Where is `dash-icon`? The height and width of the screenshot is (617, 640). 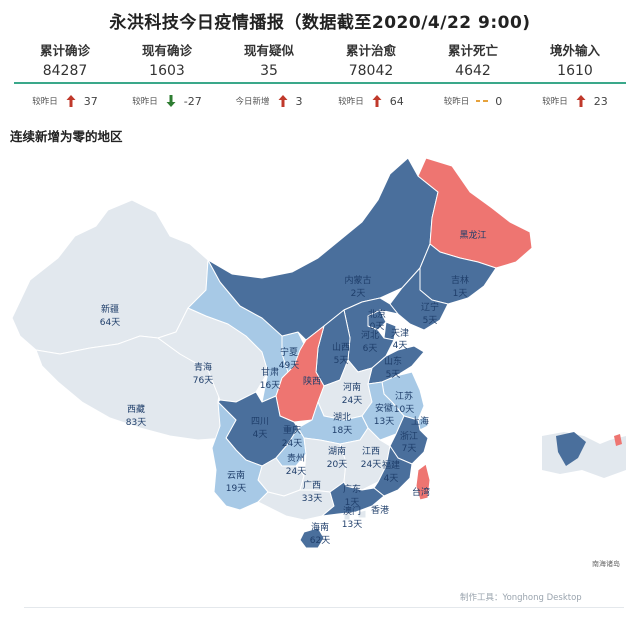
dash-icon is located at coordinates (482, 101).